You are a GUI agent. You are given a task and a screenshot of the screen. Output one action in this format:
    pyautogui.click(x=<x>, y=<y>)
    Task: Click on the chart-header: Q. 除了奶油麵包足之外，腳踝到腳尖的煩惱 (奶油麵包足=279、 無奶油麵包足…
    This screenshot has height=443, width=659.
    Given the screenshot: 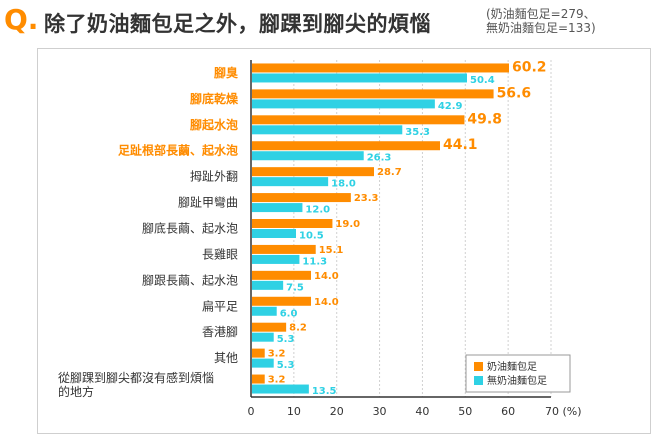 What is the action you would take?
    pyautogui.click(x=329, y=20)
    